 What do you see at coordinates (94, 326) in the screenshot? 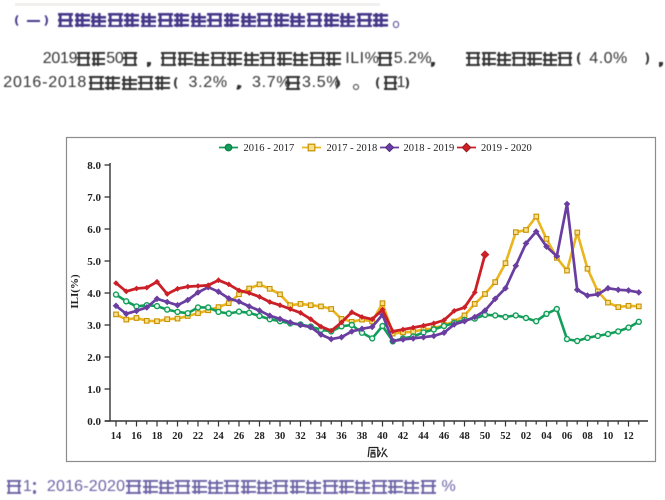
I see `svg-text: 3.0` at bounding box center [94, 326].